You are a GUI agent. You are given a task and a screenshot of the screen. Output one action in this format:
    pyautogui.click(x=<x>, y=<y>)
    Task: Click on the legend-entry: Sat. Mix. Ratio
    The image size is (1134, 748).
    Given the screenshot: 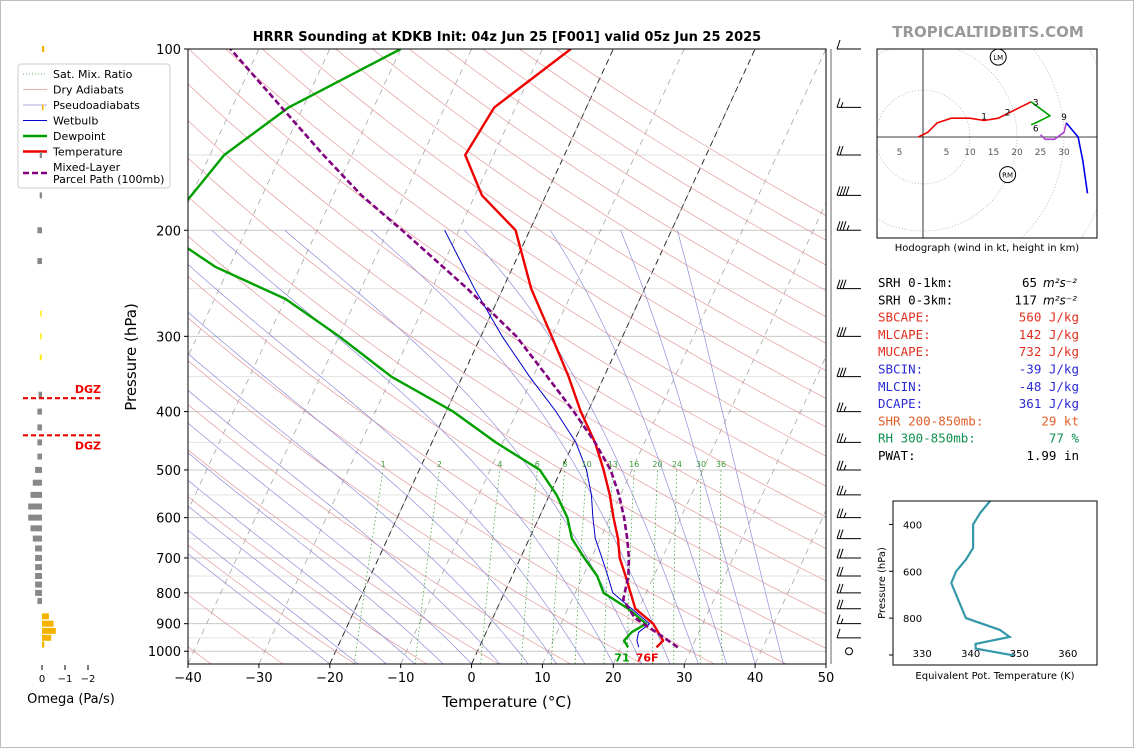 What is the action you would take?
    pyautogui.click(x=93, y=74)
    